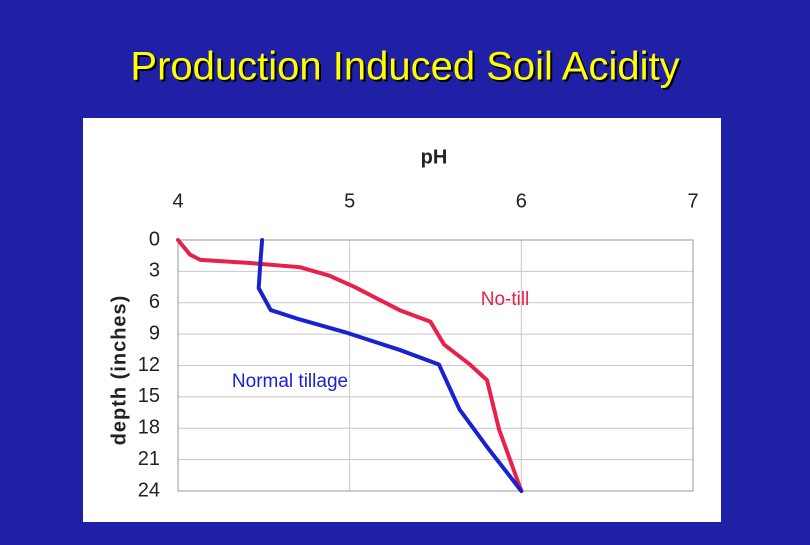 The height and width of the screenshot is (545, 810). What do you see at coordinates (434, 157) in the screenshot?
I see `x-axis-label: pH` at bounding box center [434, 157].